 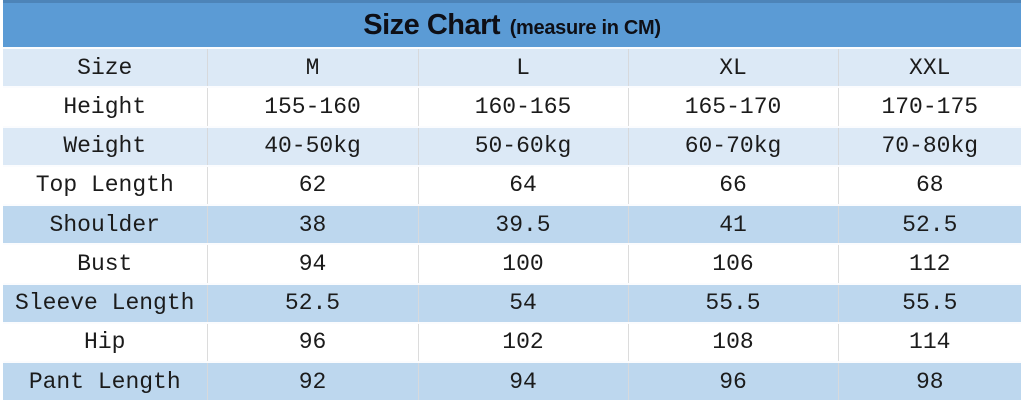 I want to click on data-cell: 41, so click(x=733, y=224).